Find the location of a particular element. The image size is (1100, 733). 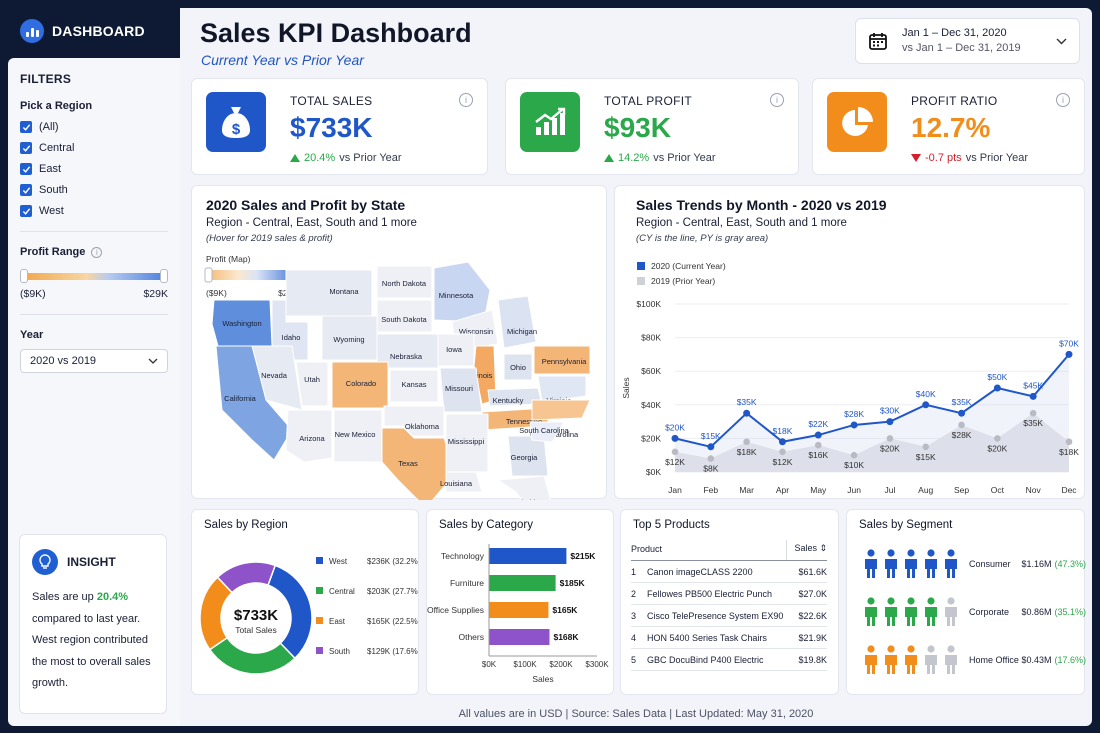

state-arizona: Arizona is located at coordinates (309, 436).